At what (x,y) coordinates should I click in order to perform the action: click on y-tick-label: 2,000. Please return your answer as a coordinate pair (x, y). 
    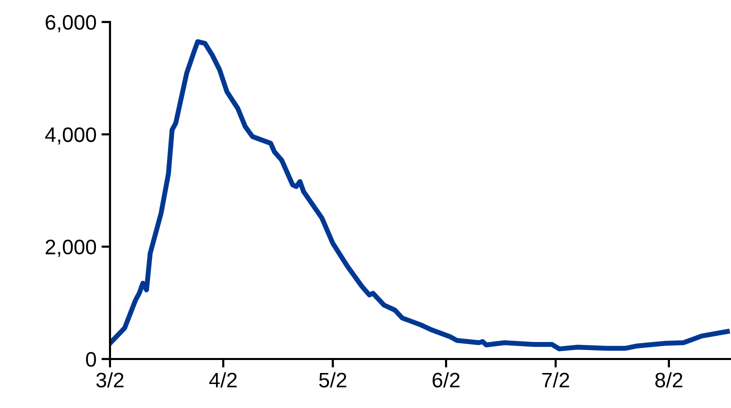
    Looking at the image, I should click on (71, 248).